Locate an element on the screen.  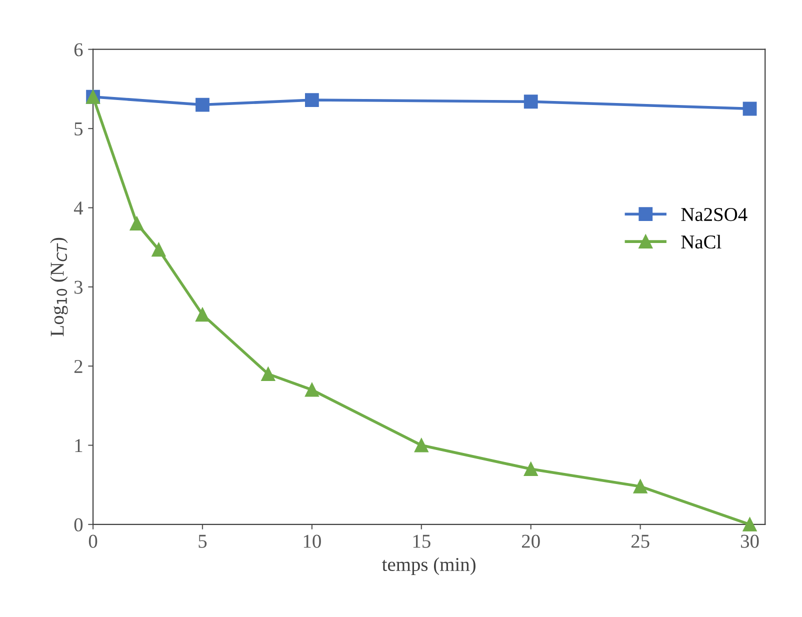
x-tick-label: 15 is located at coordinates (421, 541).